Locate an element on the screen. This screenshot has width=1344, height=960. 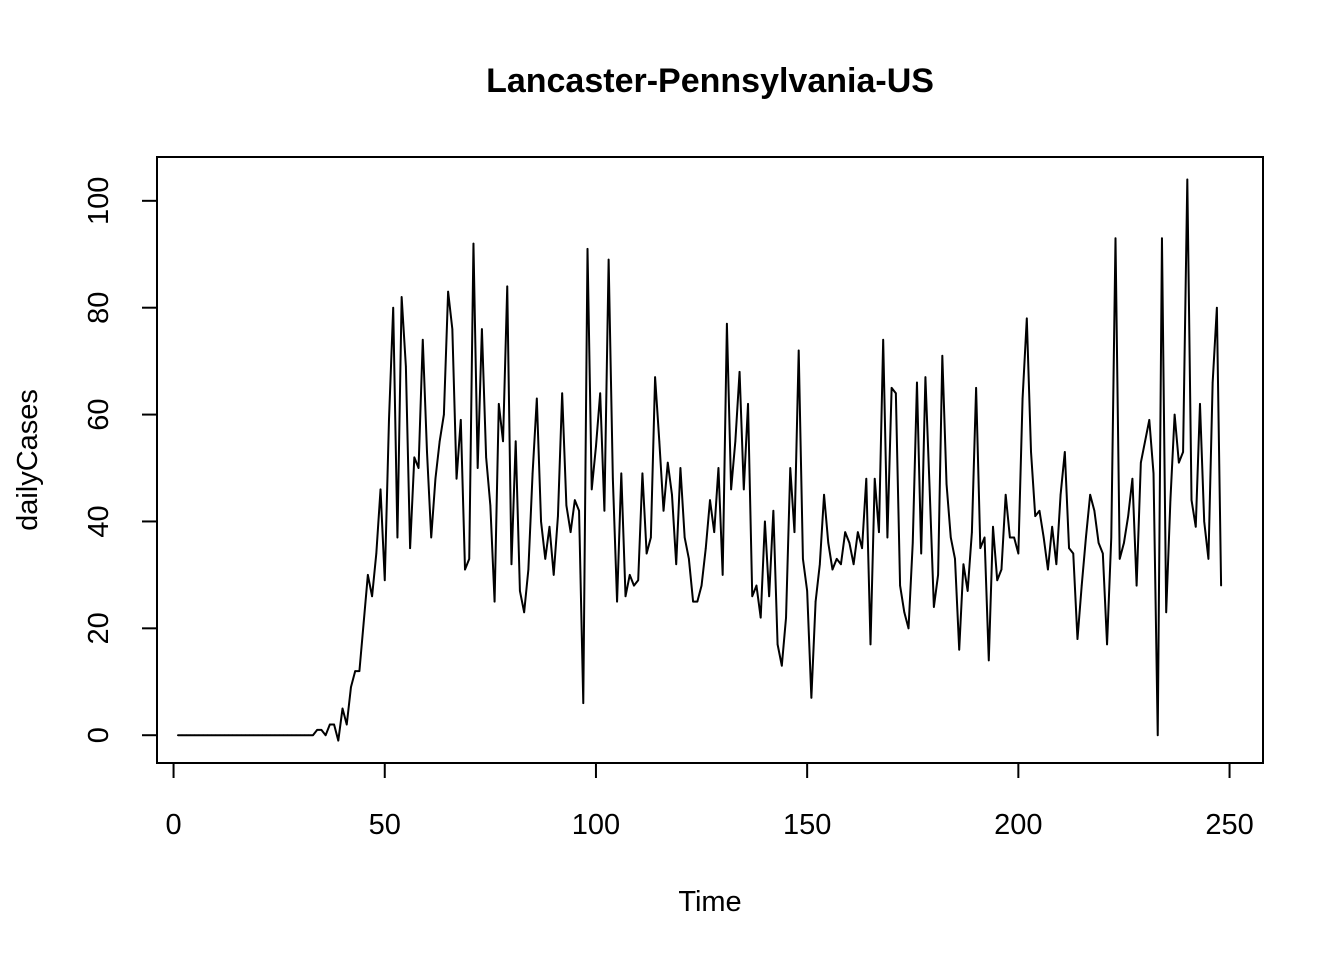
x-tick-label: 200 is located at coordinates (1018, 825).